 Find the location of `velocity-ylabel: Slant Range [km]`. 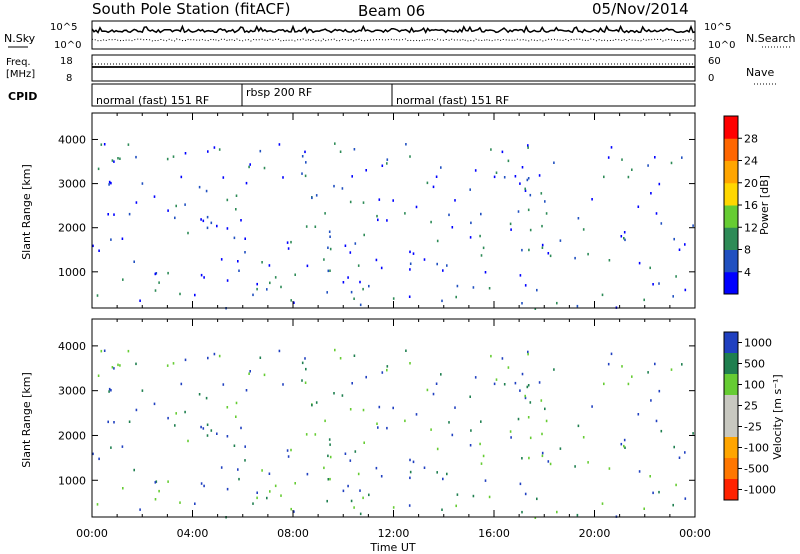

velocity-ylabel: Slant Range [km] is located at coordinates (26, 420).